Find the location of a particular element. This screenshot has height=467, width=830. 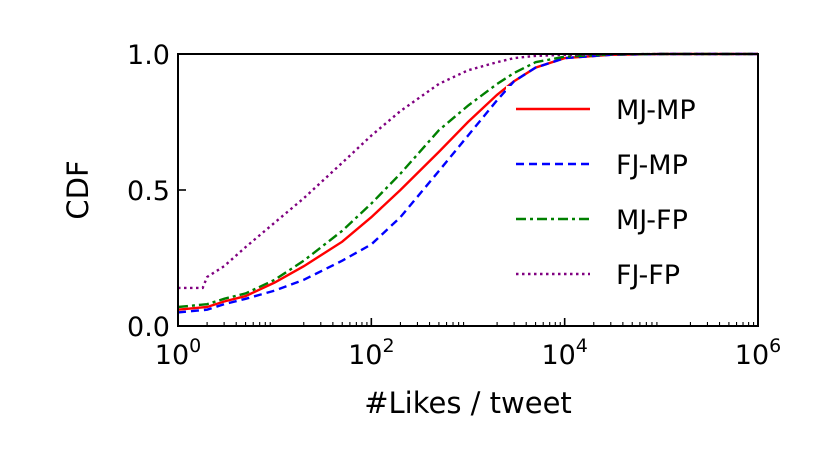

y-tick-label: 0.0 is located at coordinates (148, 327).